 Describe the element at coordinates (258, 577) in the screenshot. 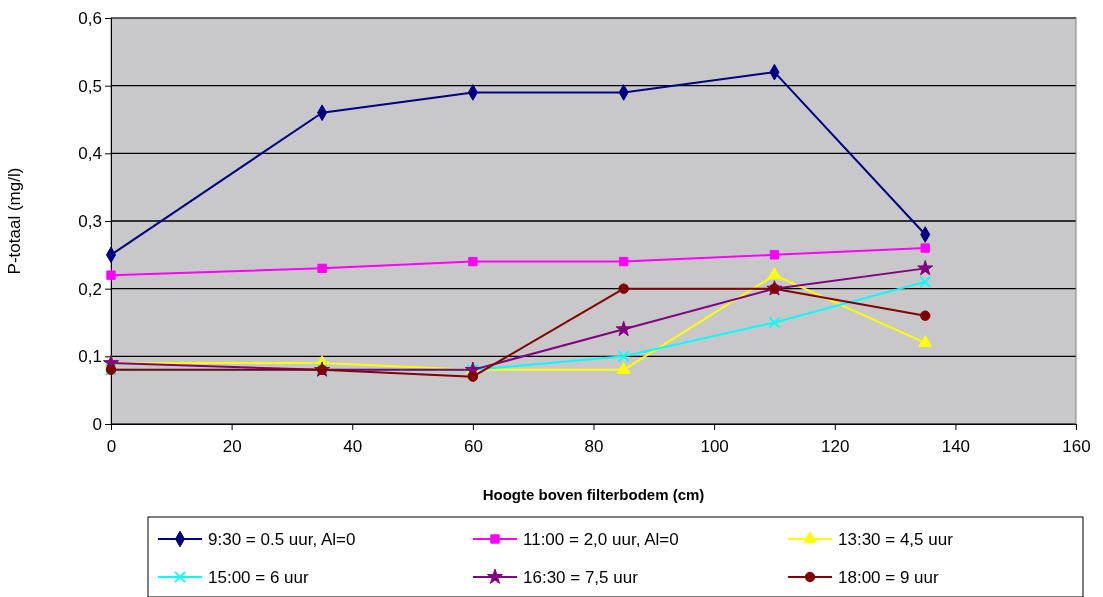

I see `legend-label: 15:00 = 6 uur` at that location.